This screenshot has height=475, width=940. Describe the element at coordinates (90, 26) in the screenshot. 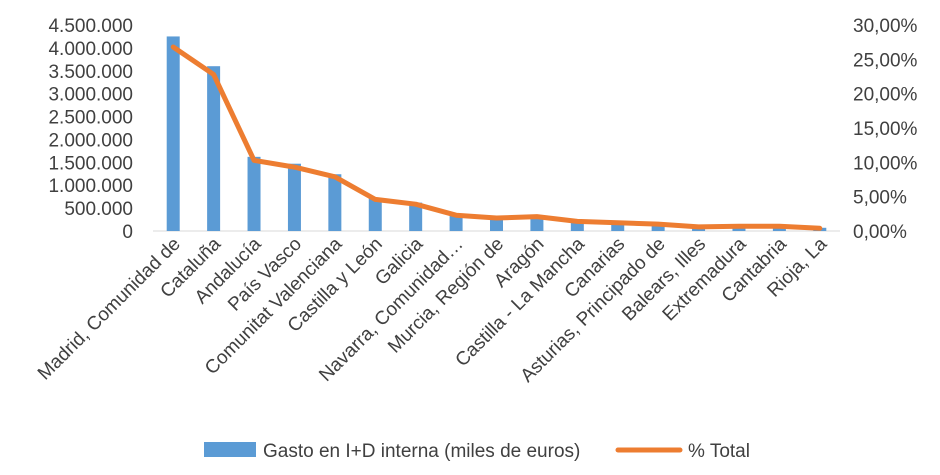

I see `left-axis-tick-label: 4.500.000` at that location.